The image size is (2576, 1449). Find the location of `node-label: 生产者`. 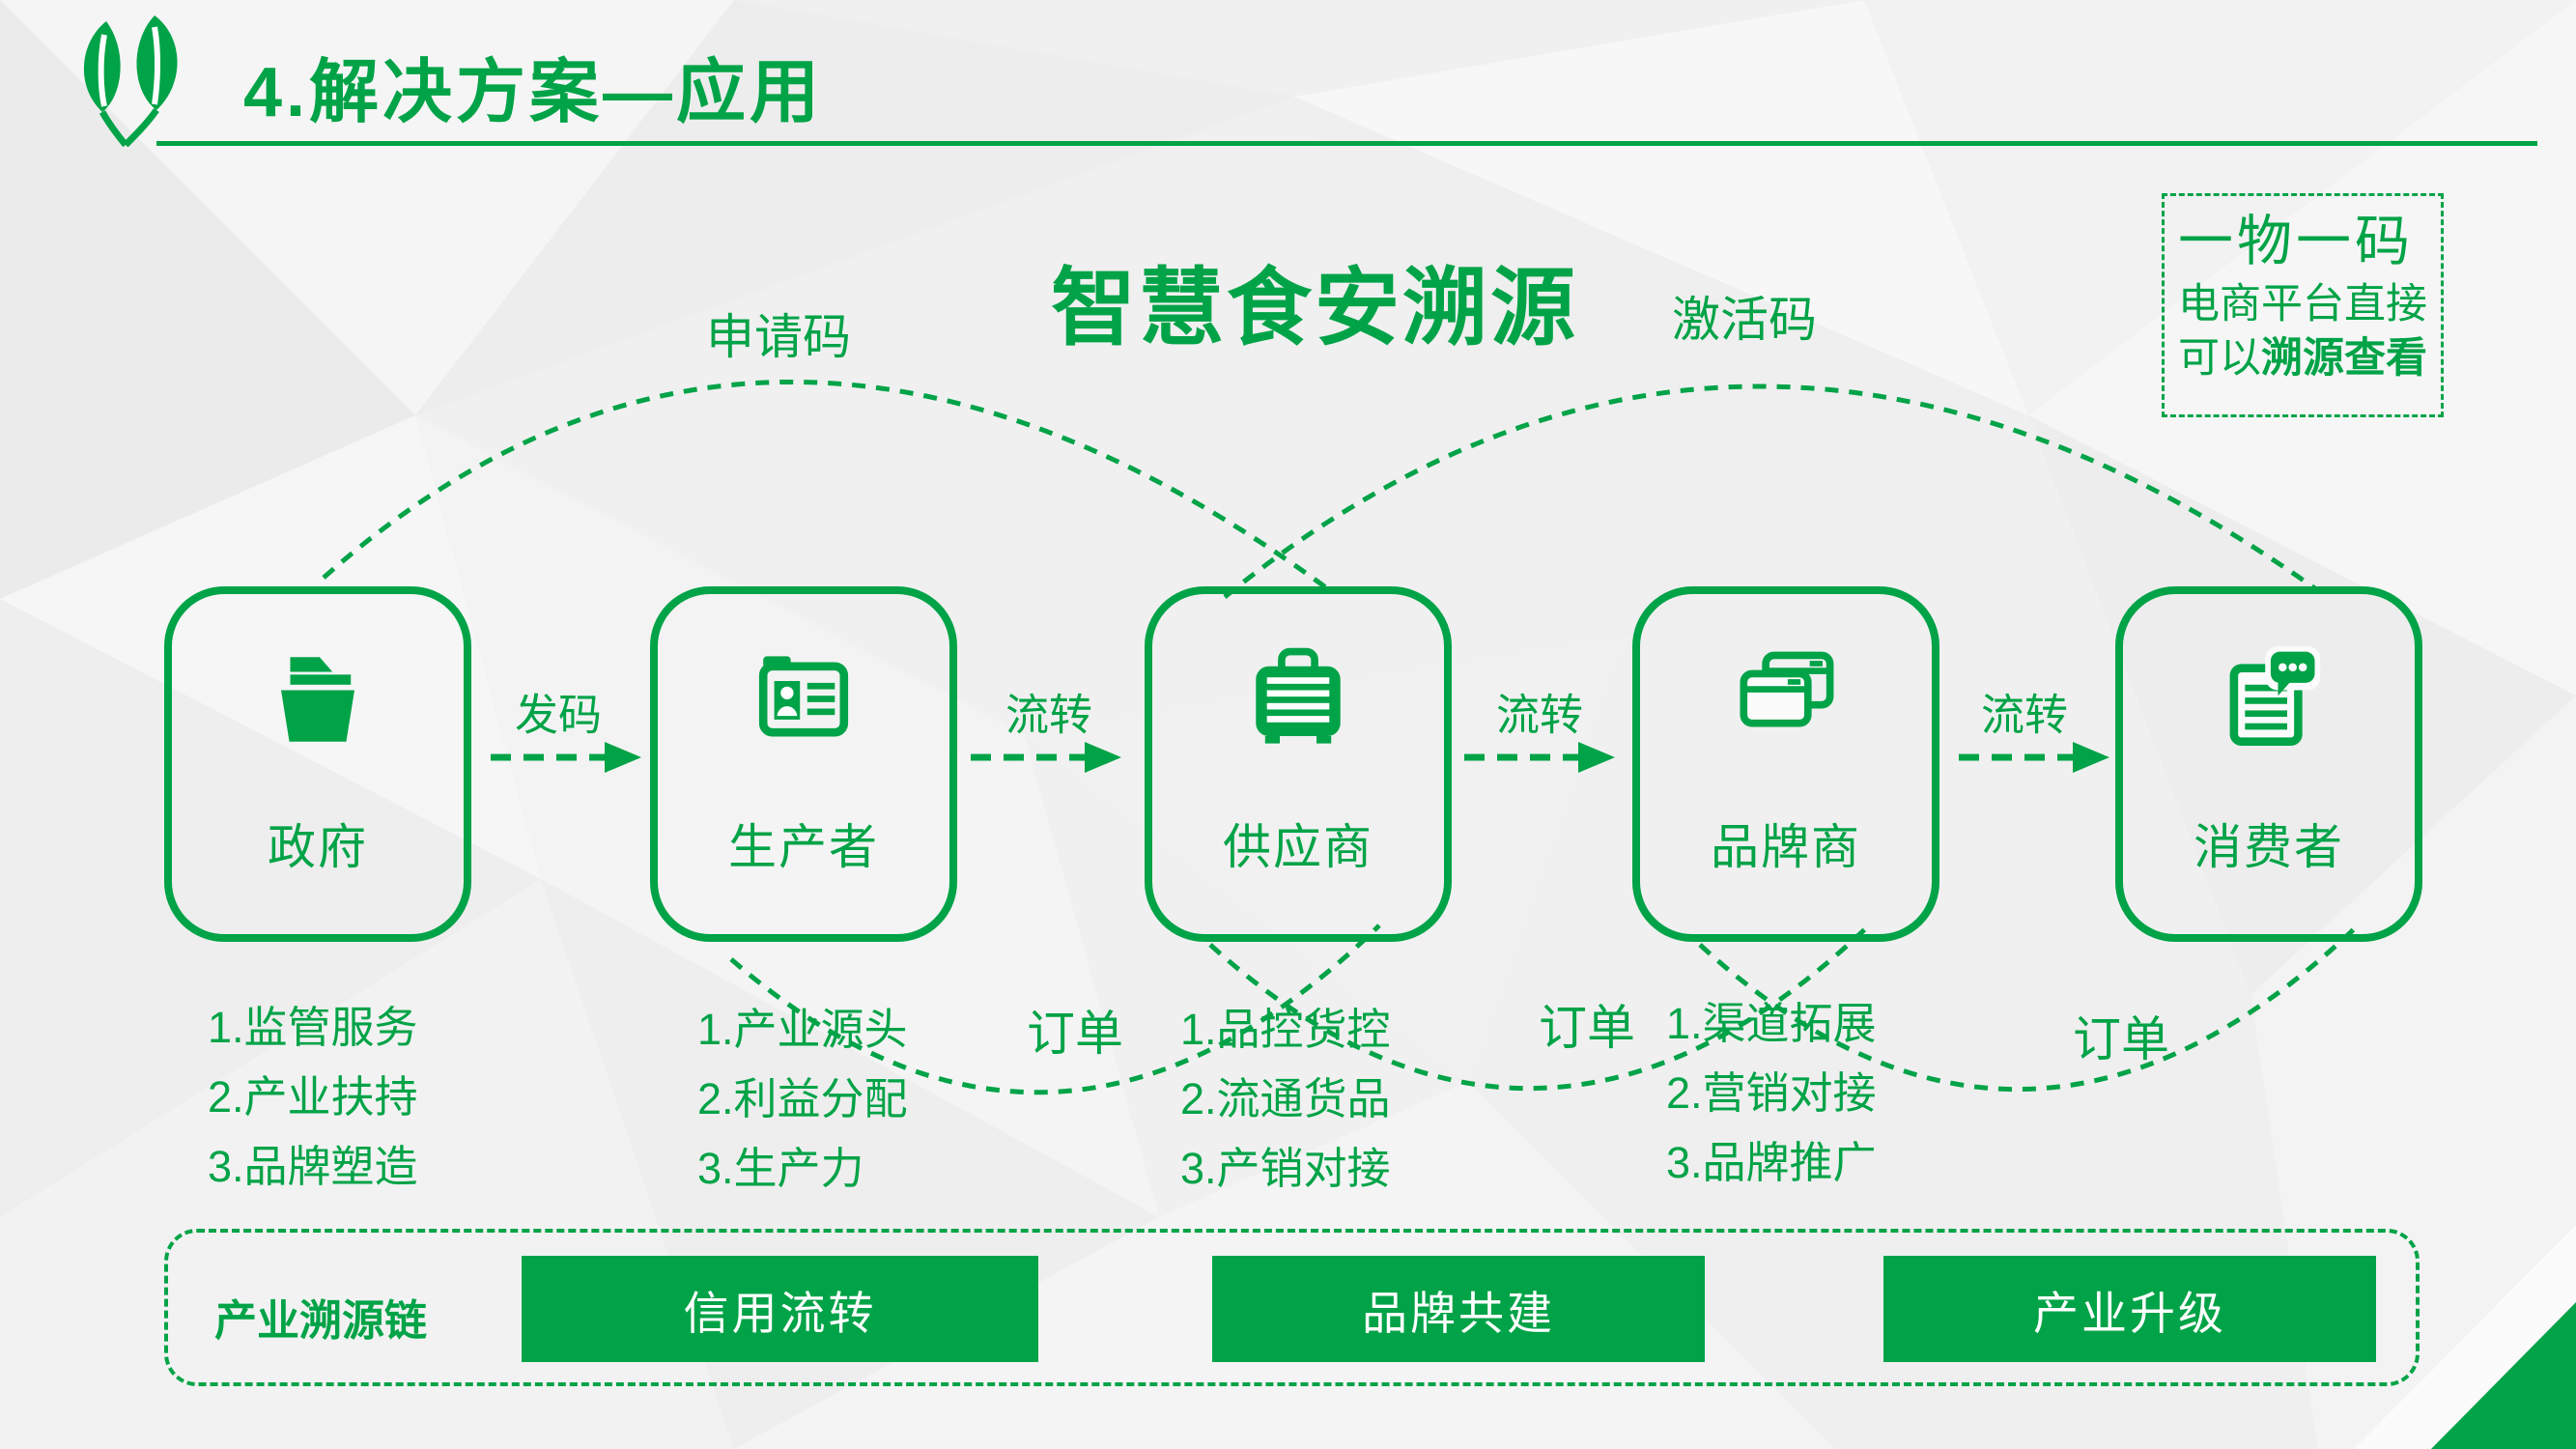

node-label: 生产者 is located at coordinates (803, 847).